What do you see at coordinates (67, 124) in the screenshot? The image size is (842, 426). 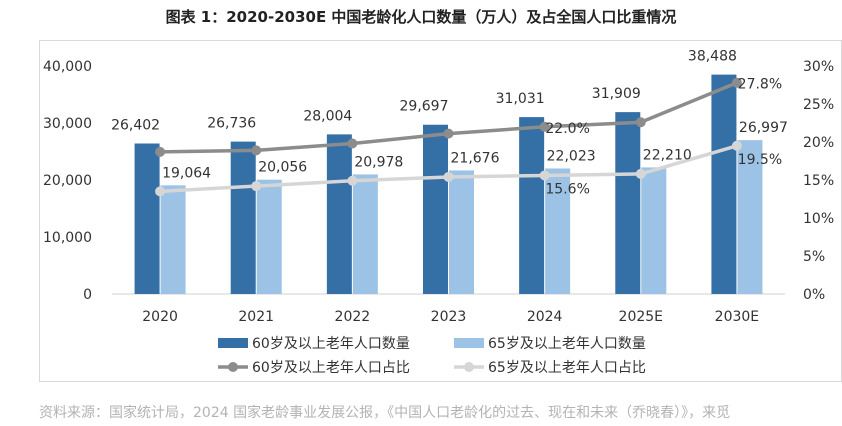 I see `y-left-tick-label: 30,000` at bounding box center [67, 124].